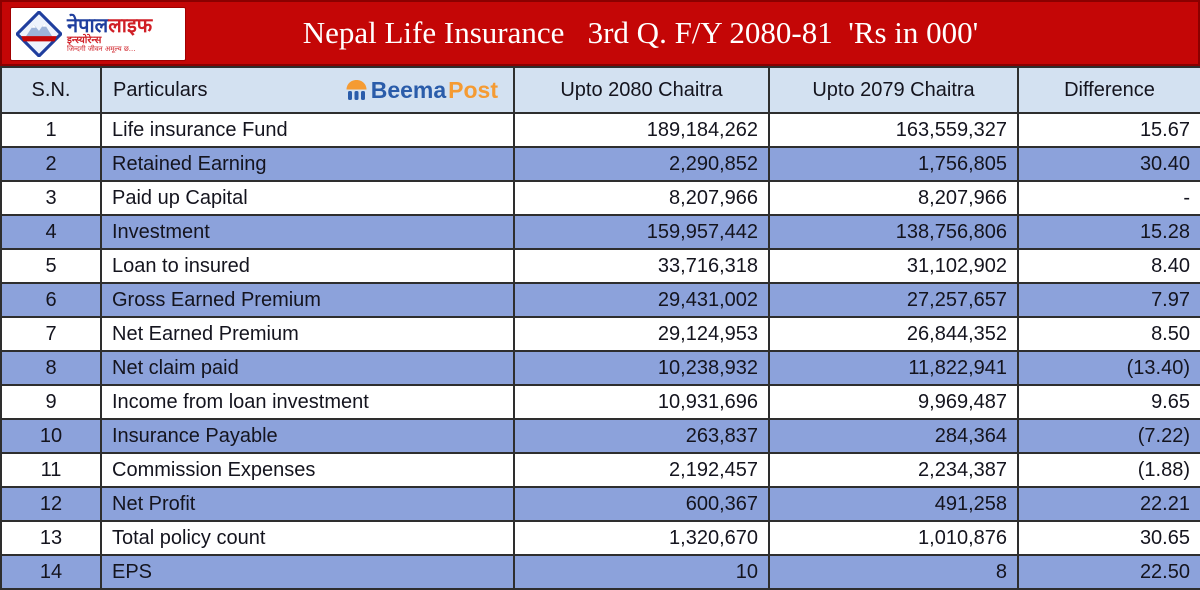 This screenshot has width=1200, height=590. What do you see at coordinates (51, 232) in the screenshot?
I see `cell-sn: 4` at bounding box center [51, 232].